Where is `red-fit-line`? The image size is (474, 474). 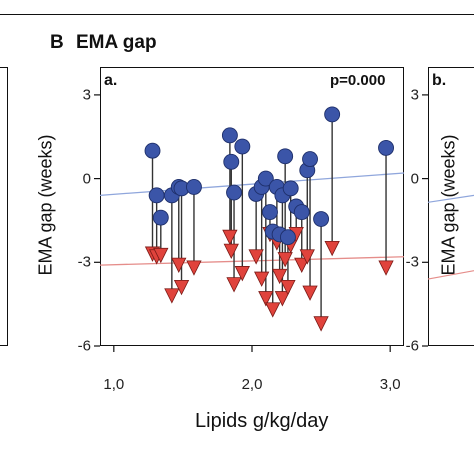
red-fit-line is located at coordinates (252, 261).